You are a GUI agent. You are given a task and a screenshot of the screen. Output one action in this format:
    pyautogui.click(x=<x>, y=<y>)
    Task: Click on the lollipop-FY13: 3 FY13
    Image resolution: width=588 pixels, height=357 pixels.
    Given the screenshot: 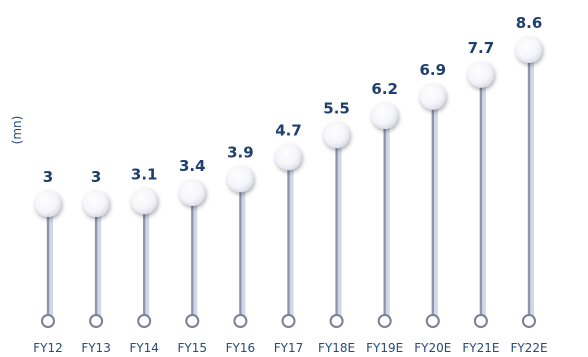 What is the action you would take?
    pyautogui.click(x=96, y=261)
    